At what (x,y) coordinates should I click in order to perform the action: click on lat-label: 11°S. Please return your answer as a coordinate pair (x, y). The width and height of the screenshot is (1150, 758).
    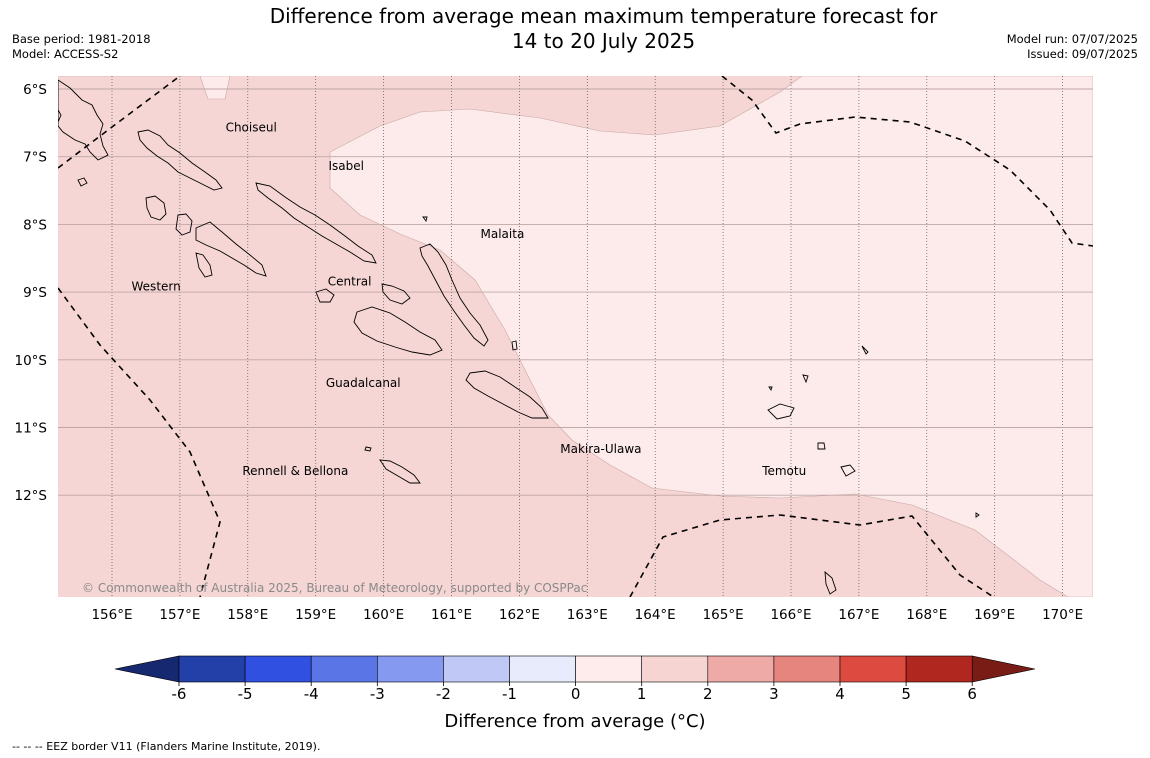
    Looking at the image, I should click on (31, 429).